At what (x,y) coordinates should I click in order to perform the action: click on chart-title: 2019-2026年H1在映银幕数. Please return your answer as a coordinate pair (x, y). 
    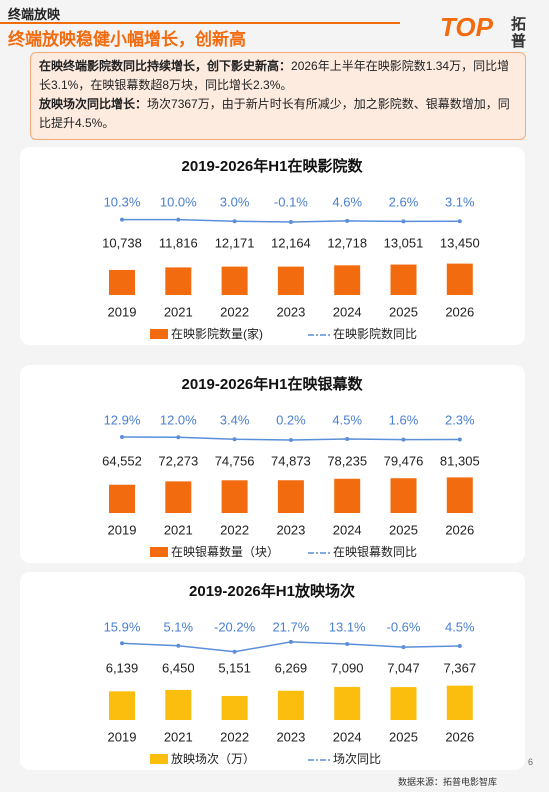
    Looking at the image, I should click on (273, 384).